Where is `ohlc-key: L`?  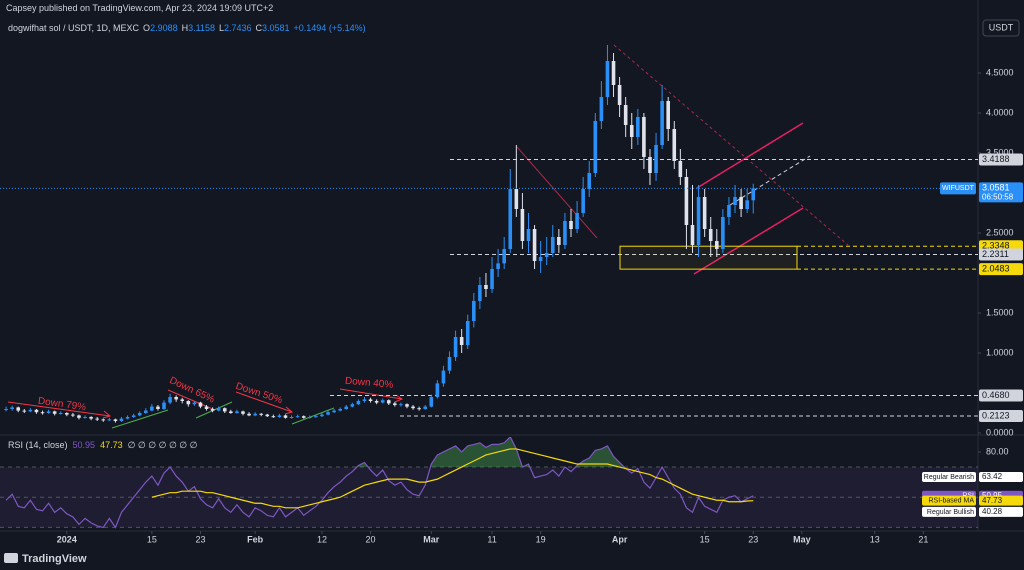 ohlc-key: L is located at coordinates (221, 28).